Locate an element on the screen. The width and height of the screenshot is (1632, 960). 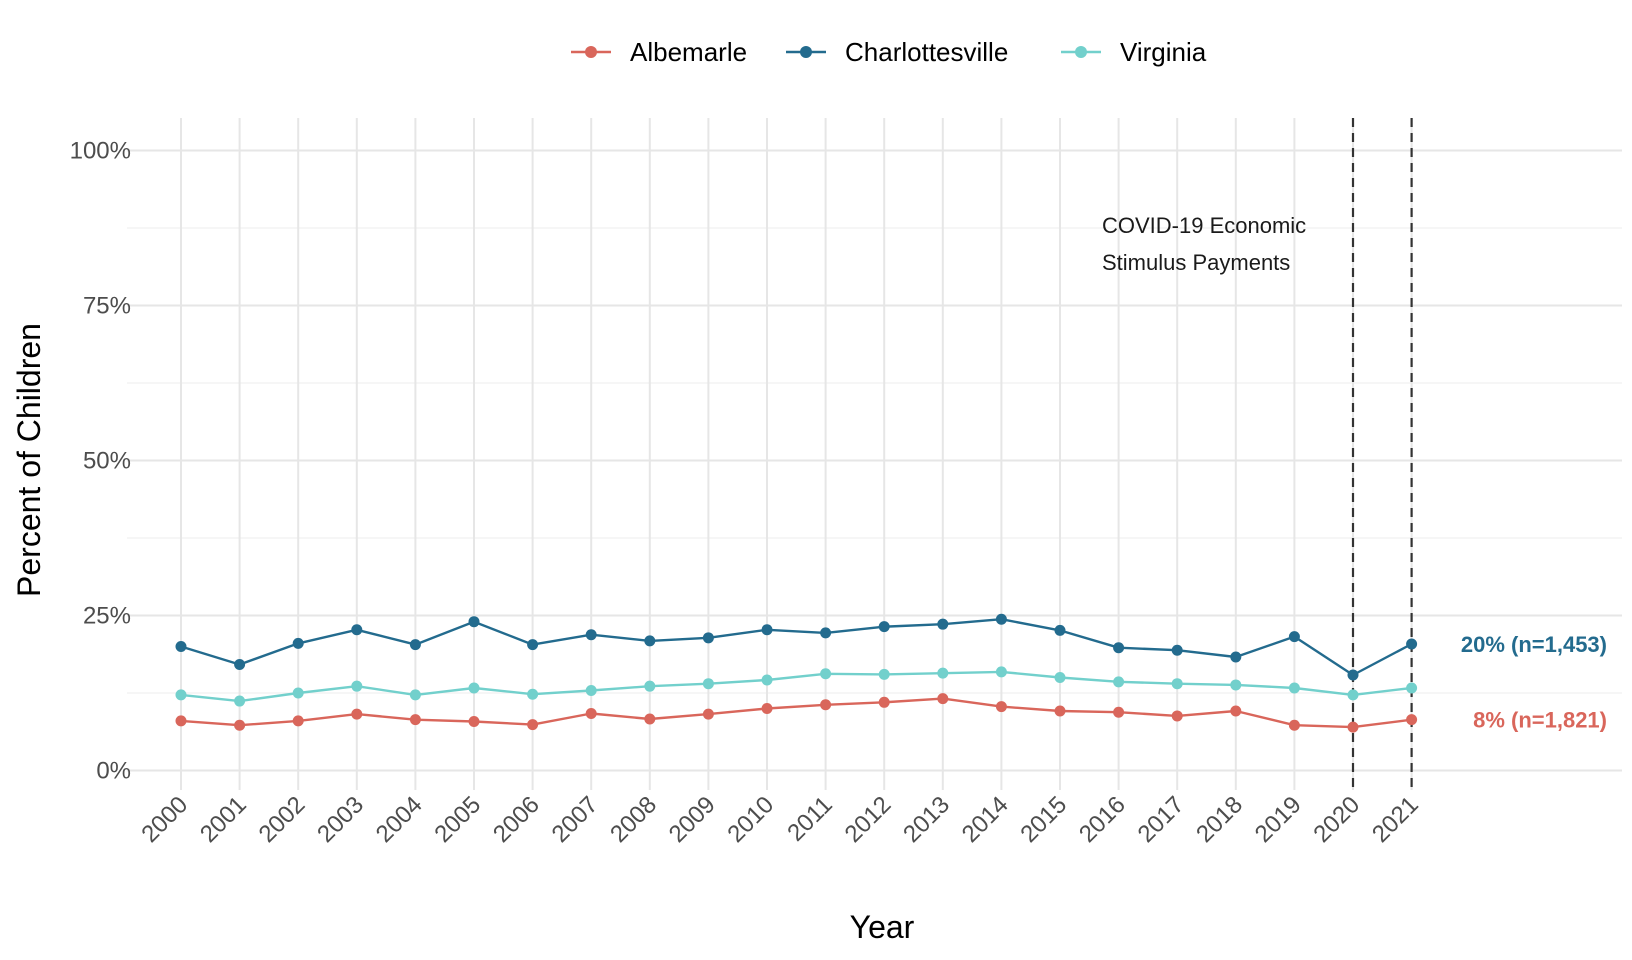
point-albemarle-2001 is located at coordinates (240, 725).